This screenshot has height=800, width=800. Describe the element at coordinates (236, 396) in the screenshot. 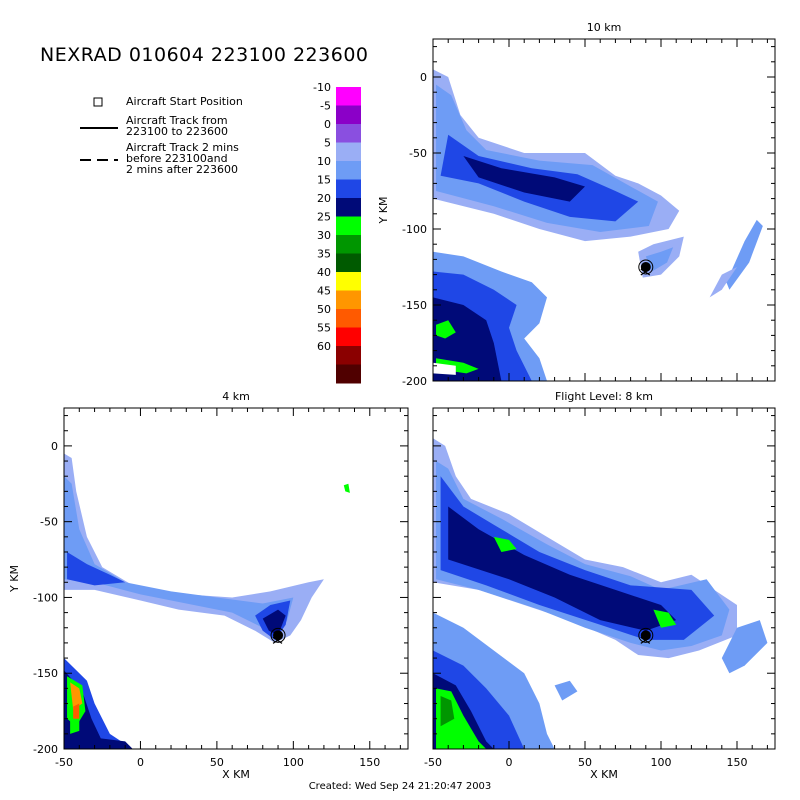

I see `panel-title: 4 km` at that location.